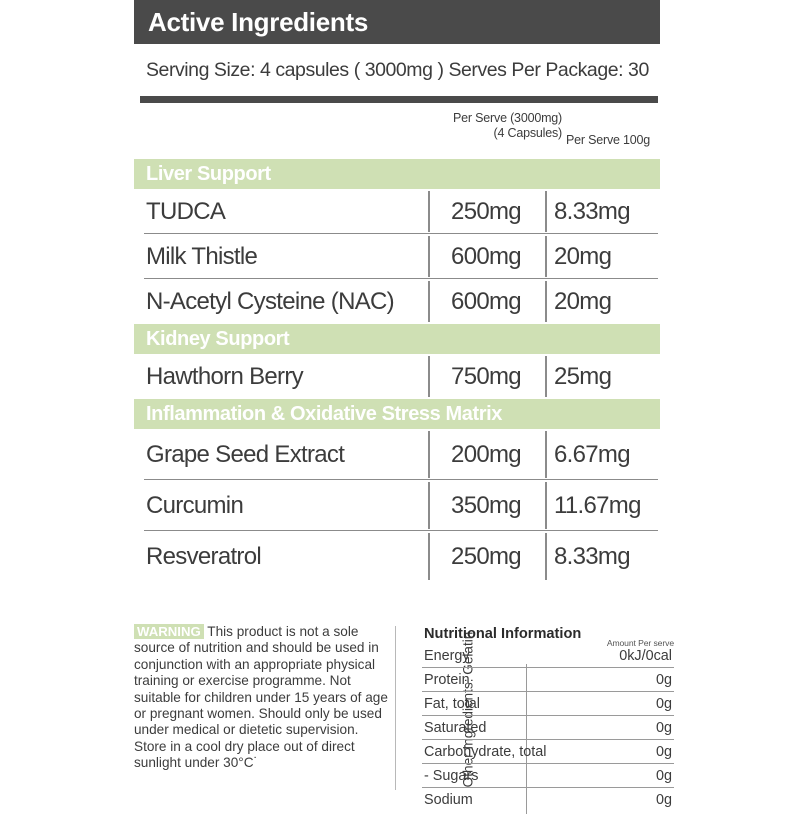  What do you see at coordinates (608, 140) in the screenshot?
I see `column-header-per-100g: Per Serve 100g` at bounding box center [608, 140].